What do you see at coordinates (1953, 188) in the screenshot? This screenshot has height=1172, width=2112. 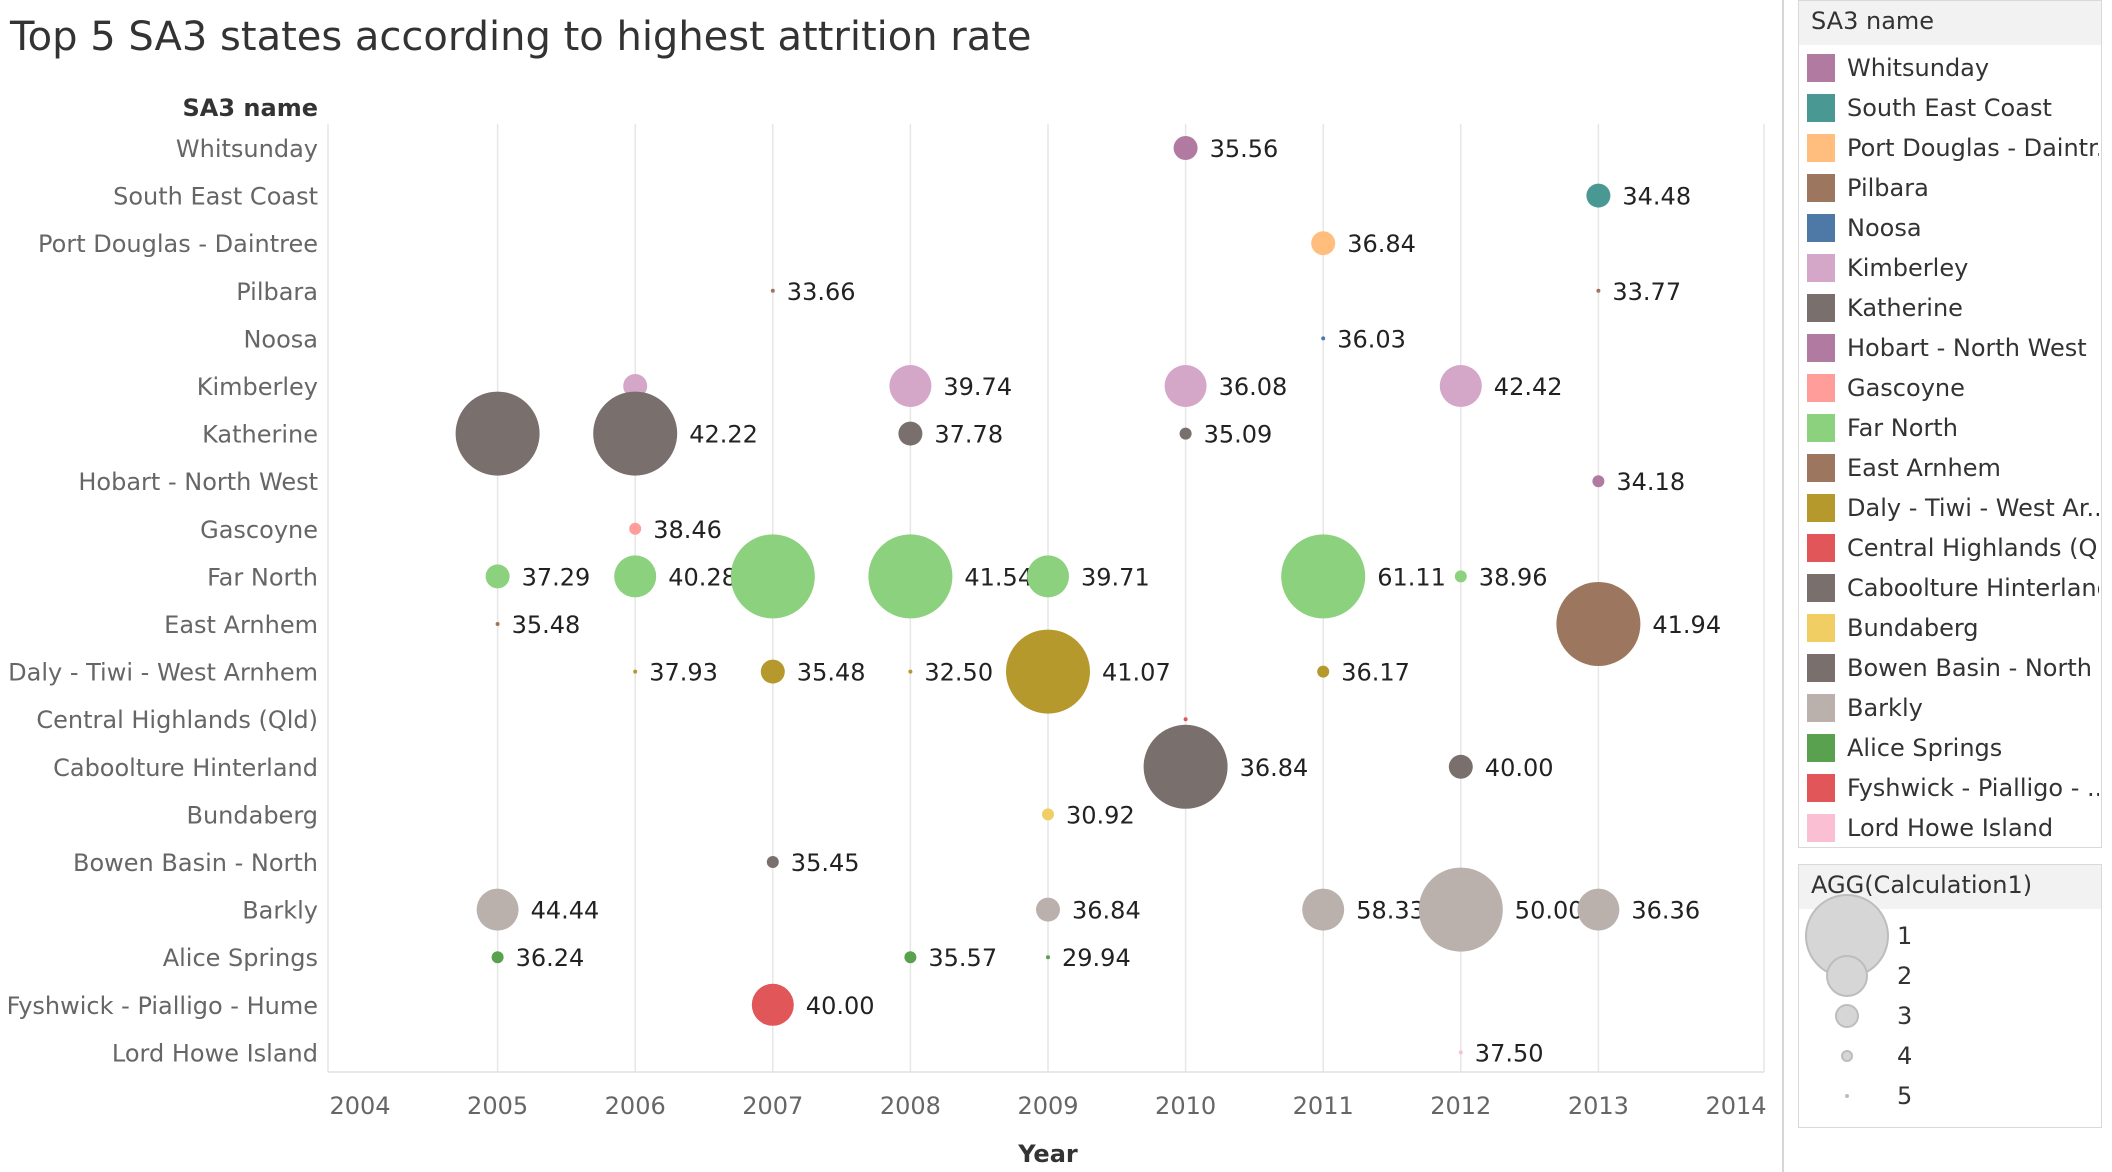 I see `legend-item: Pilbara` at bounding box center [1953, 188].